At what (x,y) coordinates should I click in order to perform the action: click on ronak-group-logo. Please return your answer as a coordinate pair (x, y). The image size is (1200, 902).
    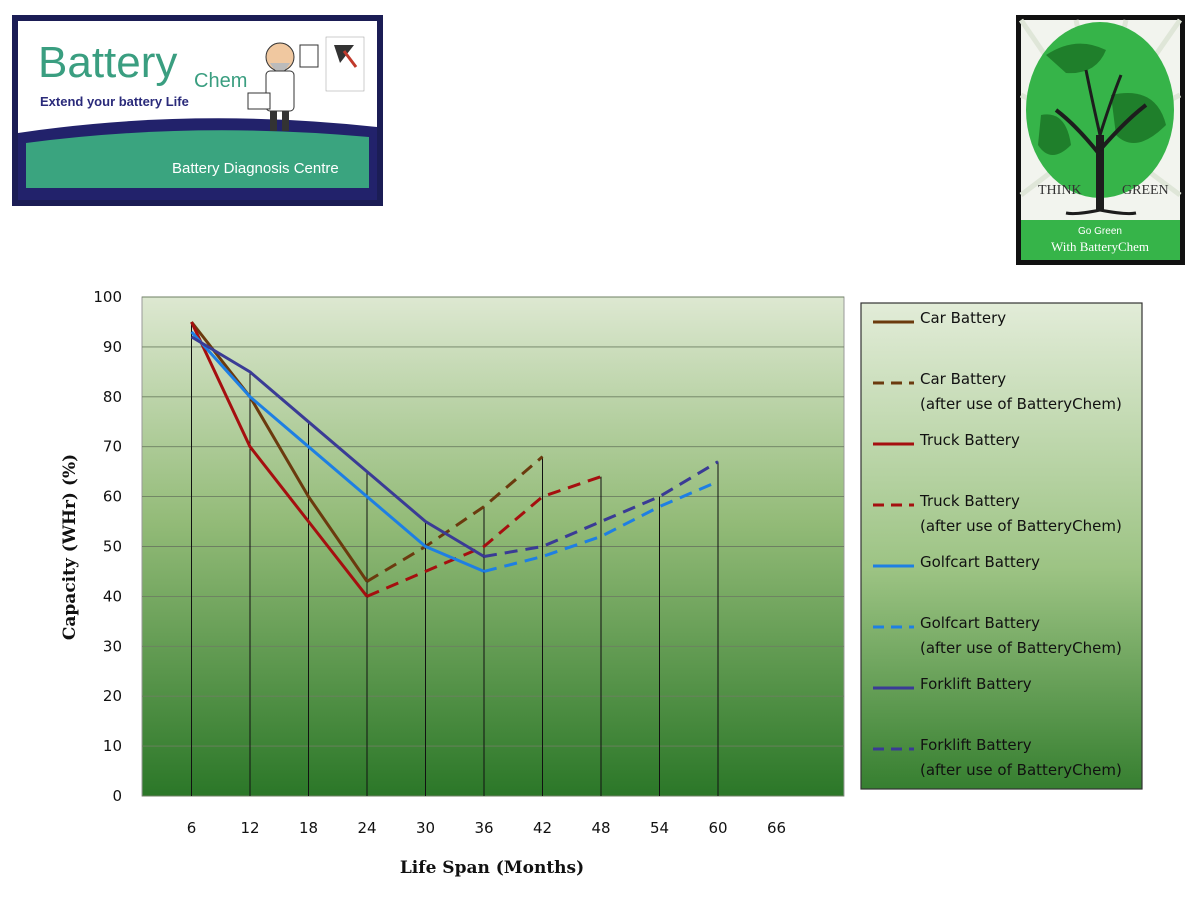
    Looking at the image, I should click on (345, 64).